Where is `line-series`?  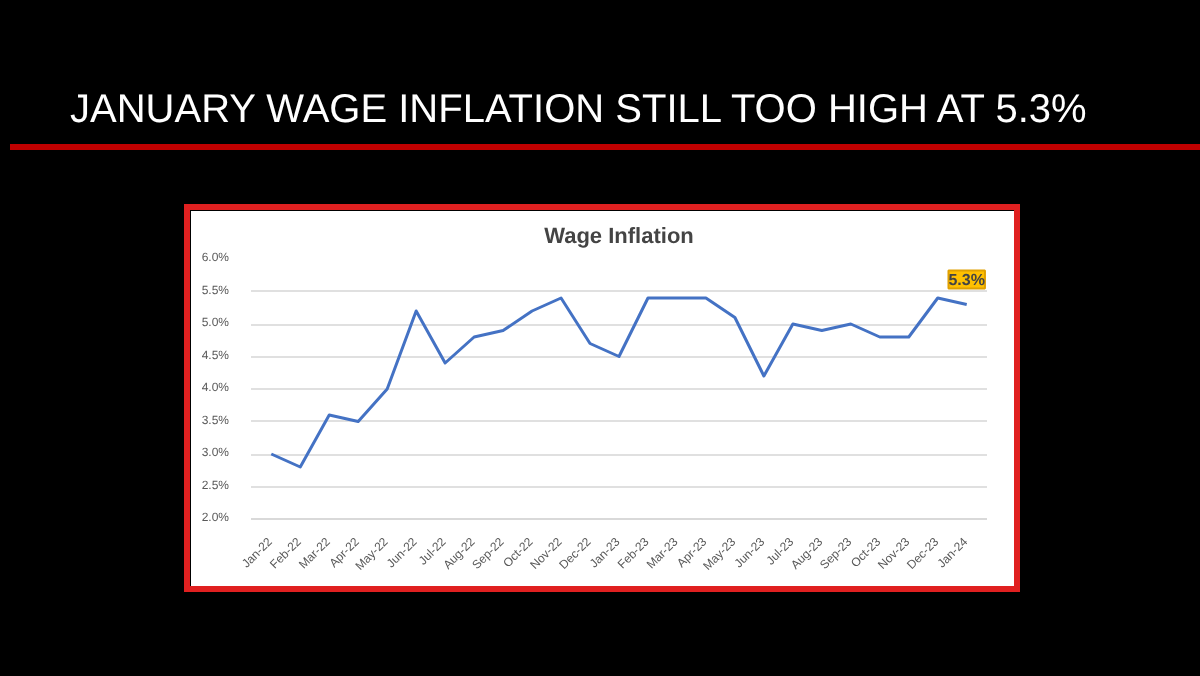 line-series is located at coordinates (619, 382).